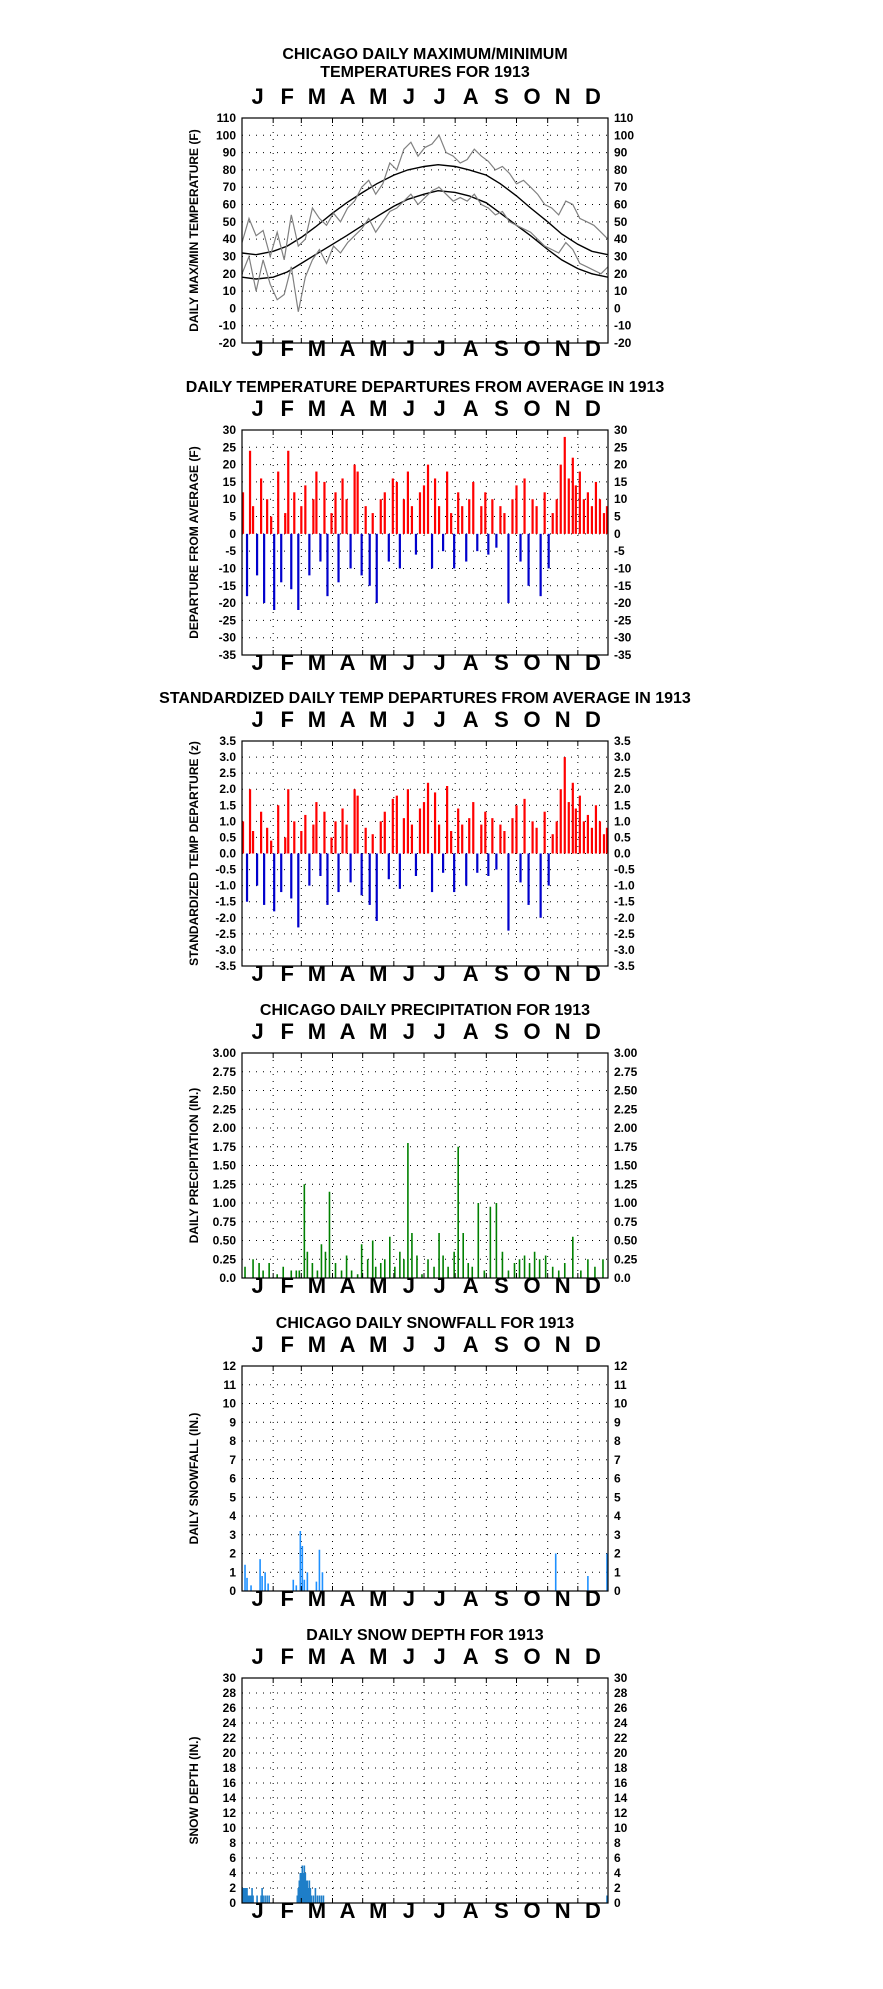 The height and width of the screenshot is (1989, 883). I want to click on y-tick-label-right: 16, so click(621, 1783).